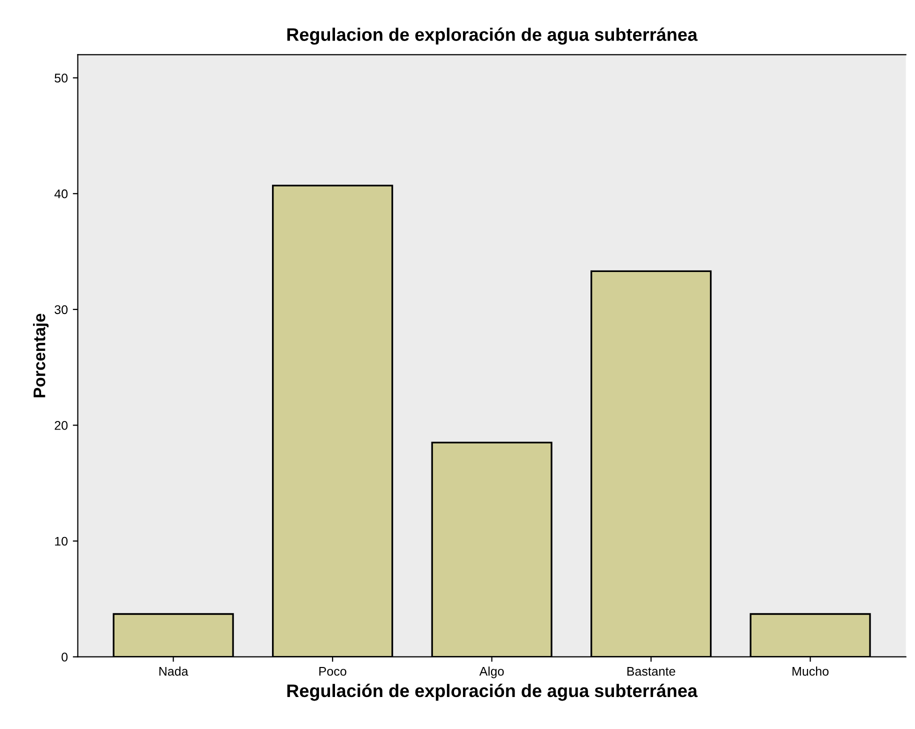 This screenshot has width=915, height=729. I want to click on y-tick-label: 40, so click(61, 193).